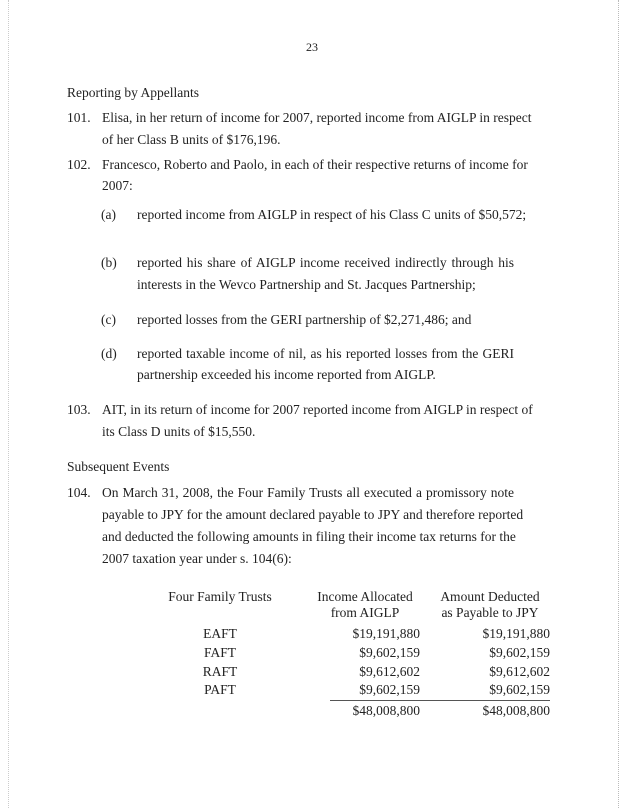 Image resolution: width=623 pixels, height=808 pixels. Describe the element at coordinates (179, 431) in the screenshot. I see `para-line: its Class D units of $15,550.` at that location.